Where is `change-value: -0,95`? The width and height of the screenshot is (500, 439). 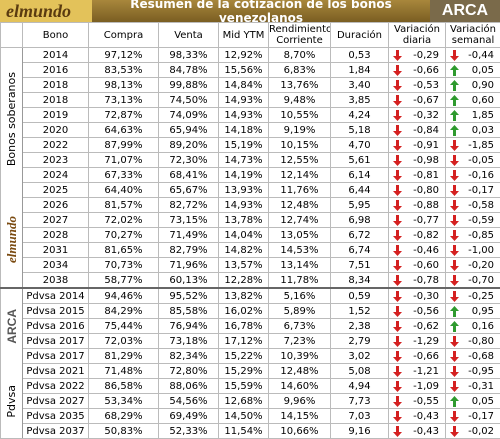 change-value: -0,95 is located at coordinates (481, 371).